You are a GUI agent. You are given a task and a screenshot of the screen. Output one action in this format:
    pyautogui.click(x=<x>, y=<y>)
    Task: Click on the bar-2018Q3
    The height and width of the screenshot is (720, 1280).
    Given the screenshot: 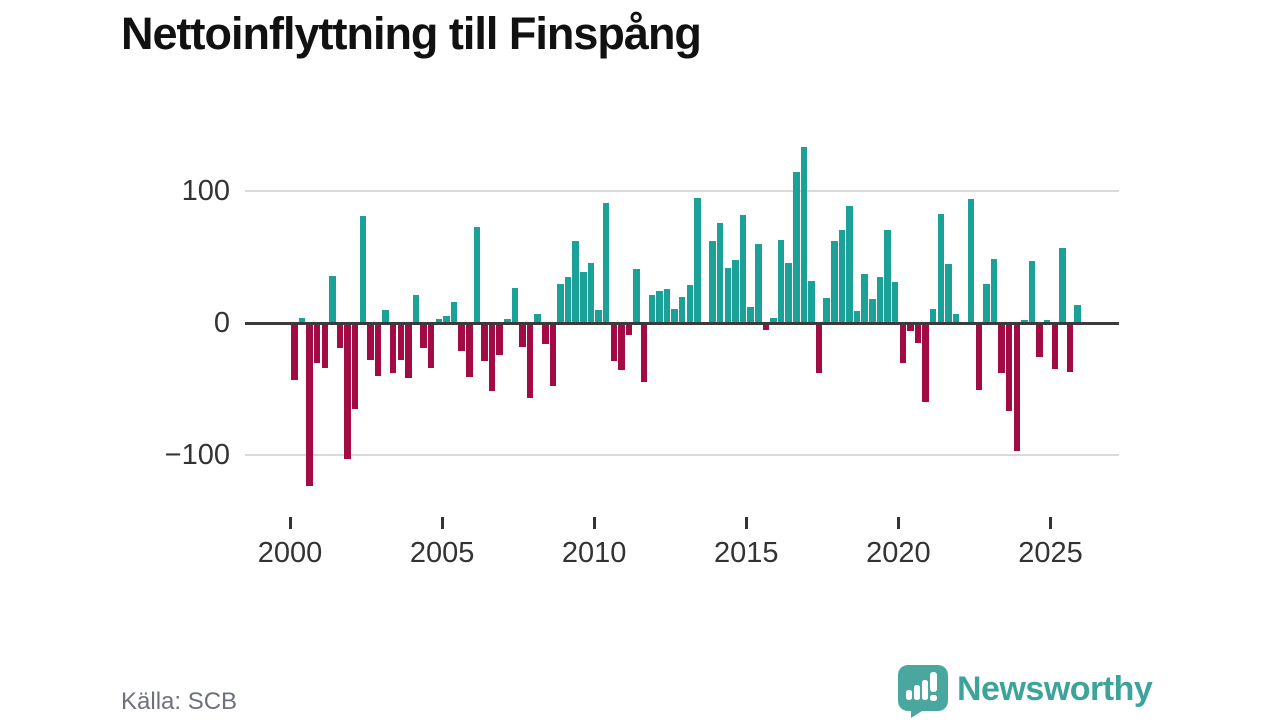 What is the action you would take?
    pyautogui.click(x=857, y=317)
    